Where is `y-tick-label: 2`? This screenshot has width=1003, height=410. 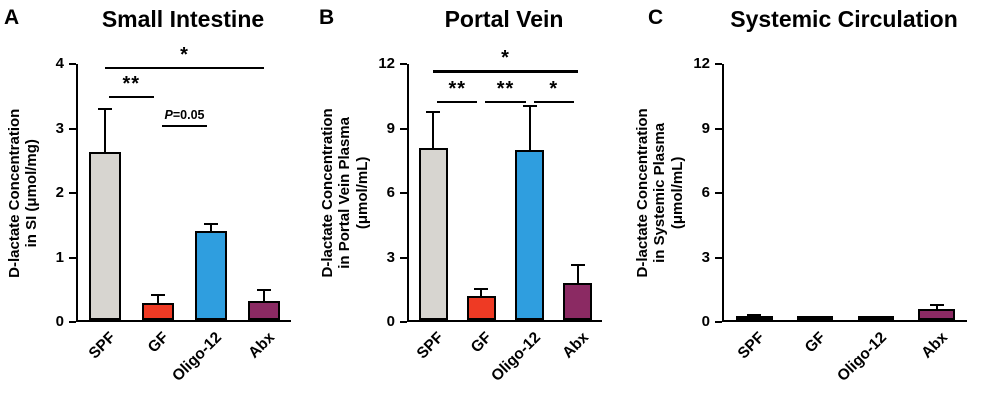 y-tick-label: 2 is located at coordinates (59, 192).